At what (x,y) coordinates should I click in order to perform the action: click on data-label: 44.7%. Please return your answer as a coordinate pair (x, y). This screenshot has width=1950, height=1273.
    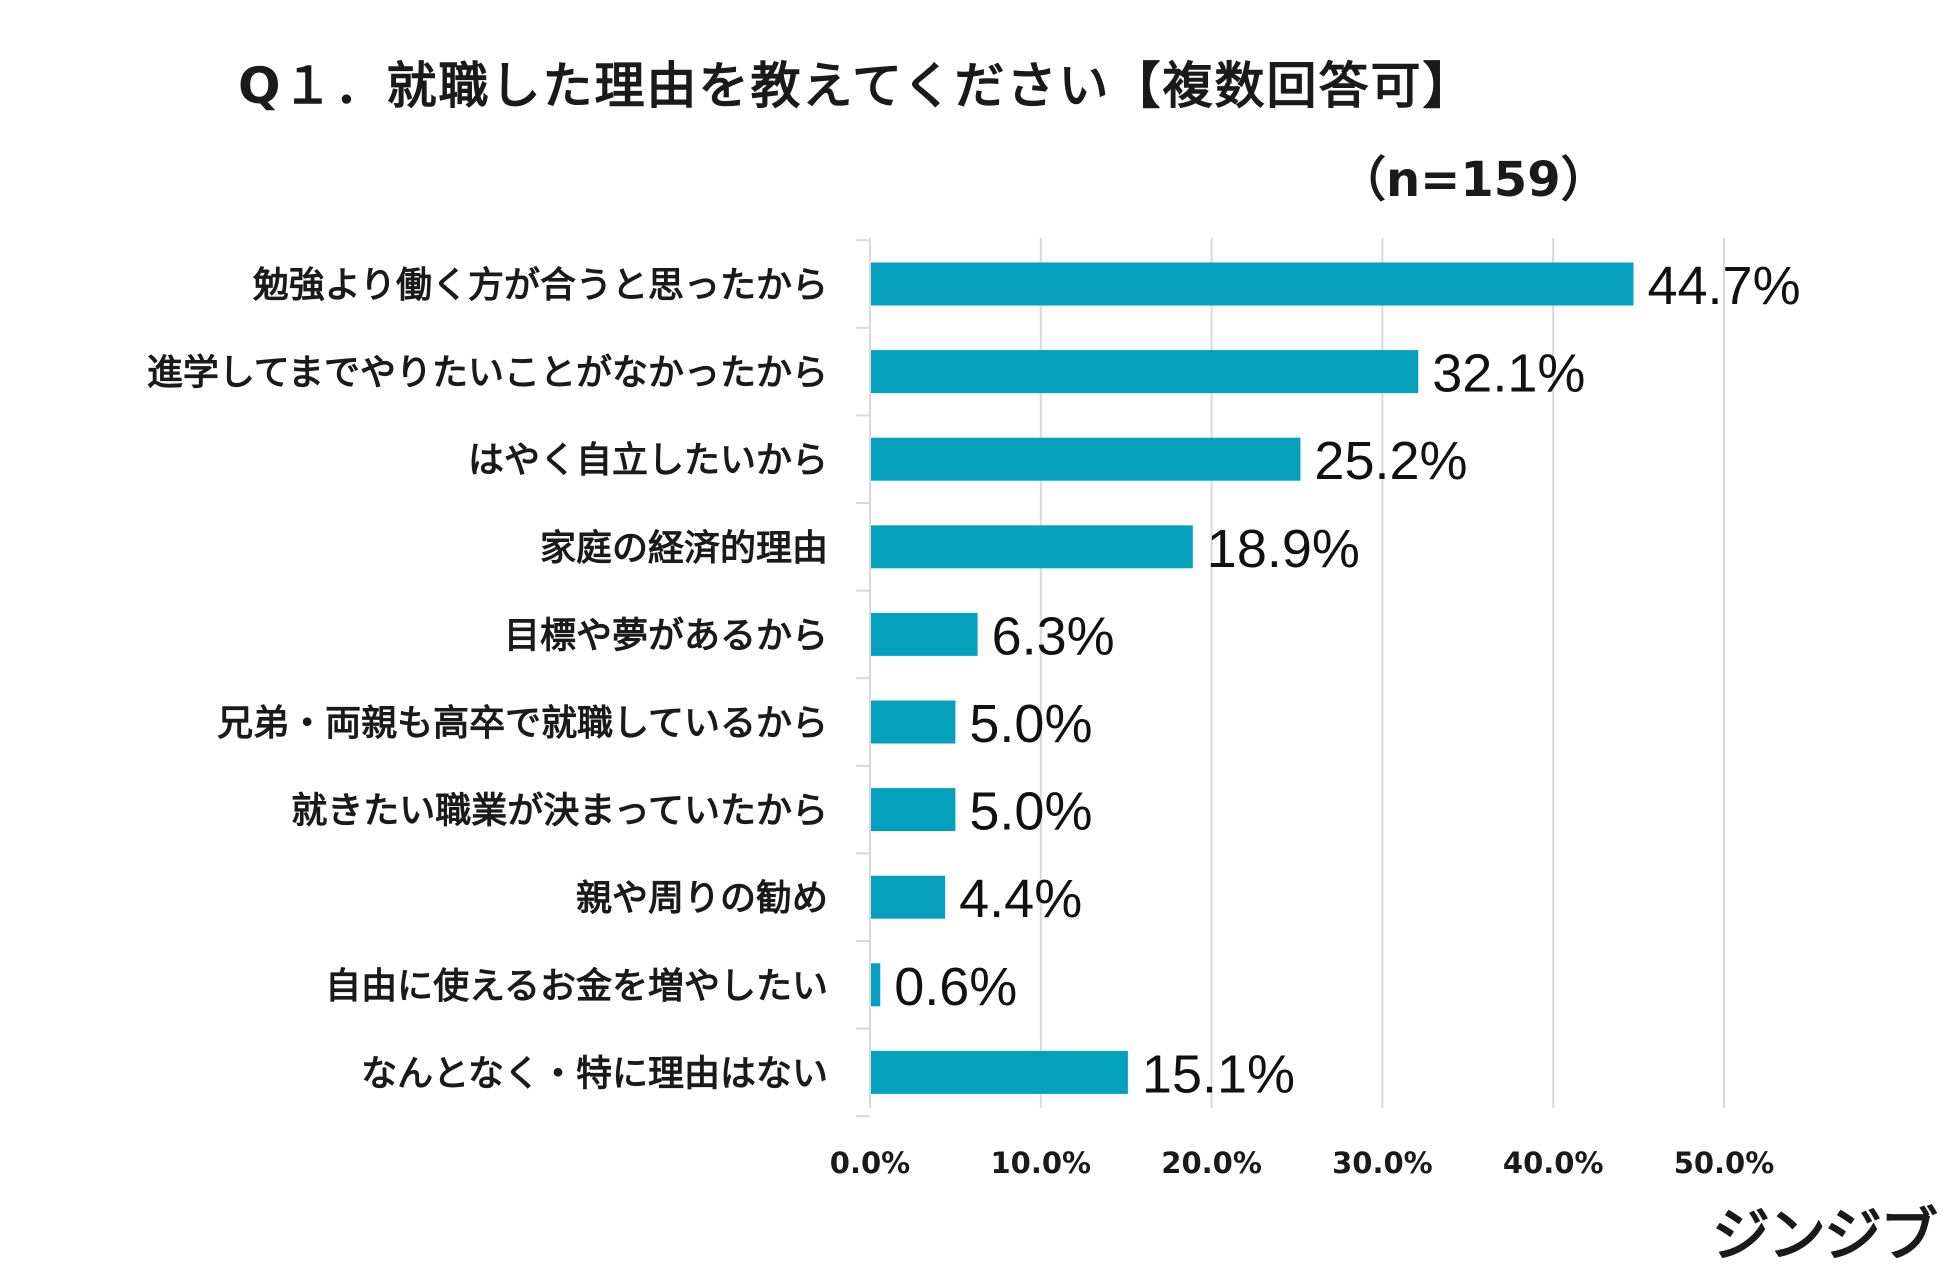
    Looking at the image, I should click on (1723, 286).